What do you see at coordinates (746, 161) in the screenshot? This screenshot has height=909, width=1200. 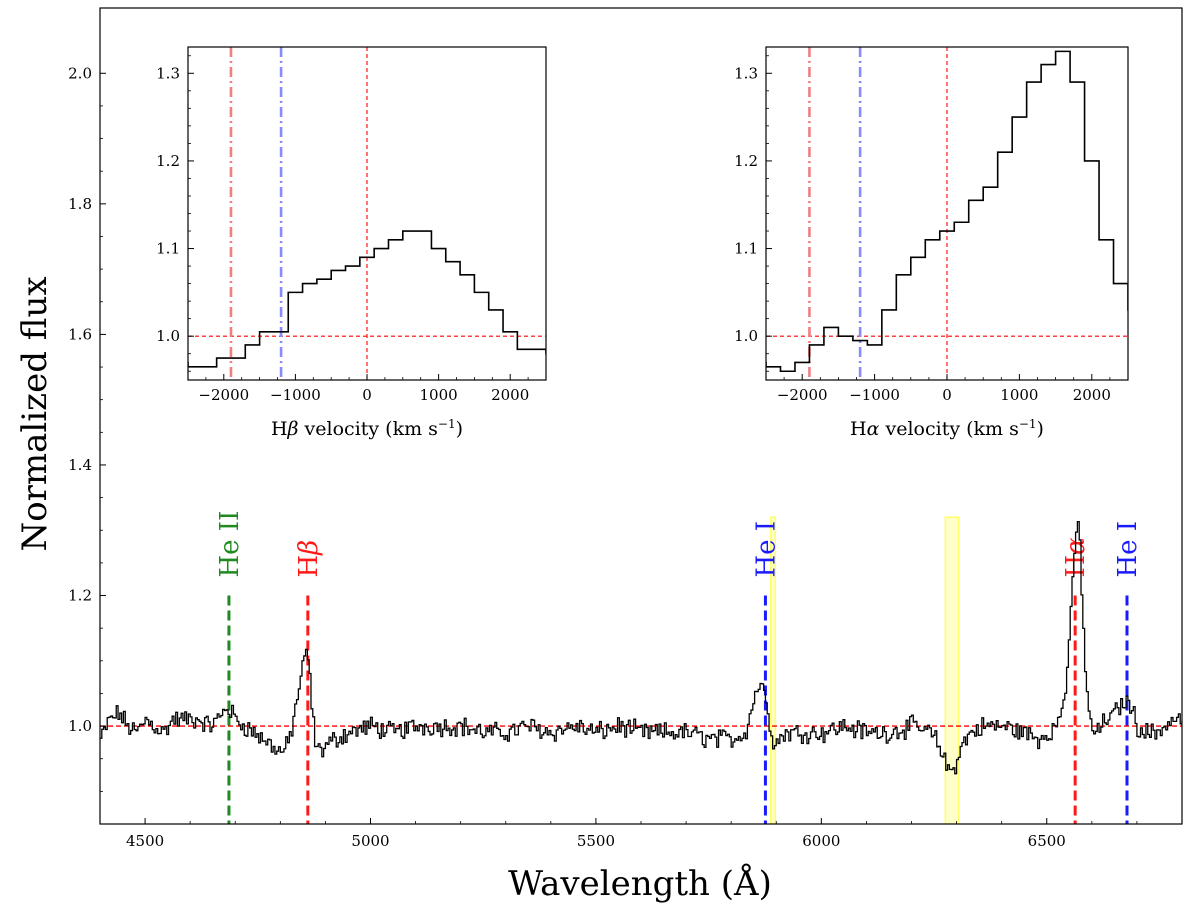 I see `inset2-y-tick-label: 1.2` at bounding box center [746, 161].